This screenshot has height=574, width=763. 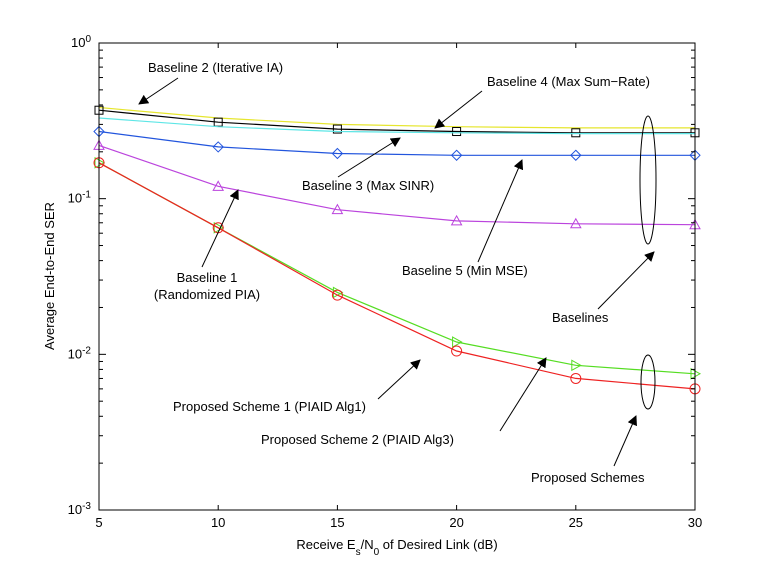 I want to click on x-axis-label: Receive Es/N0 of Desired Link (dB), so click(x=396, y=547).